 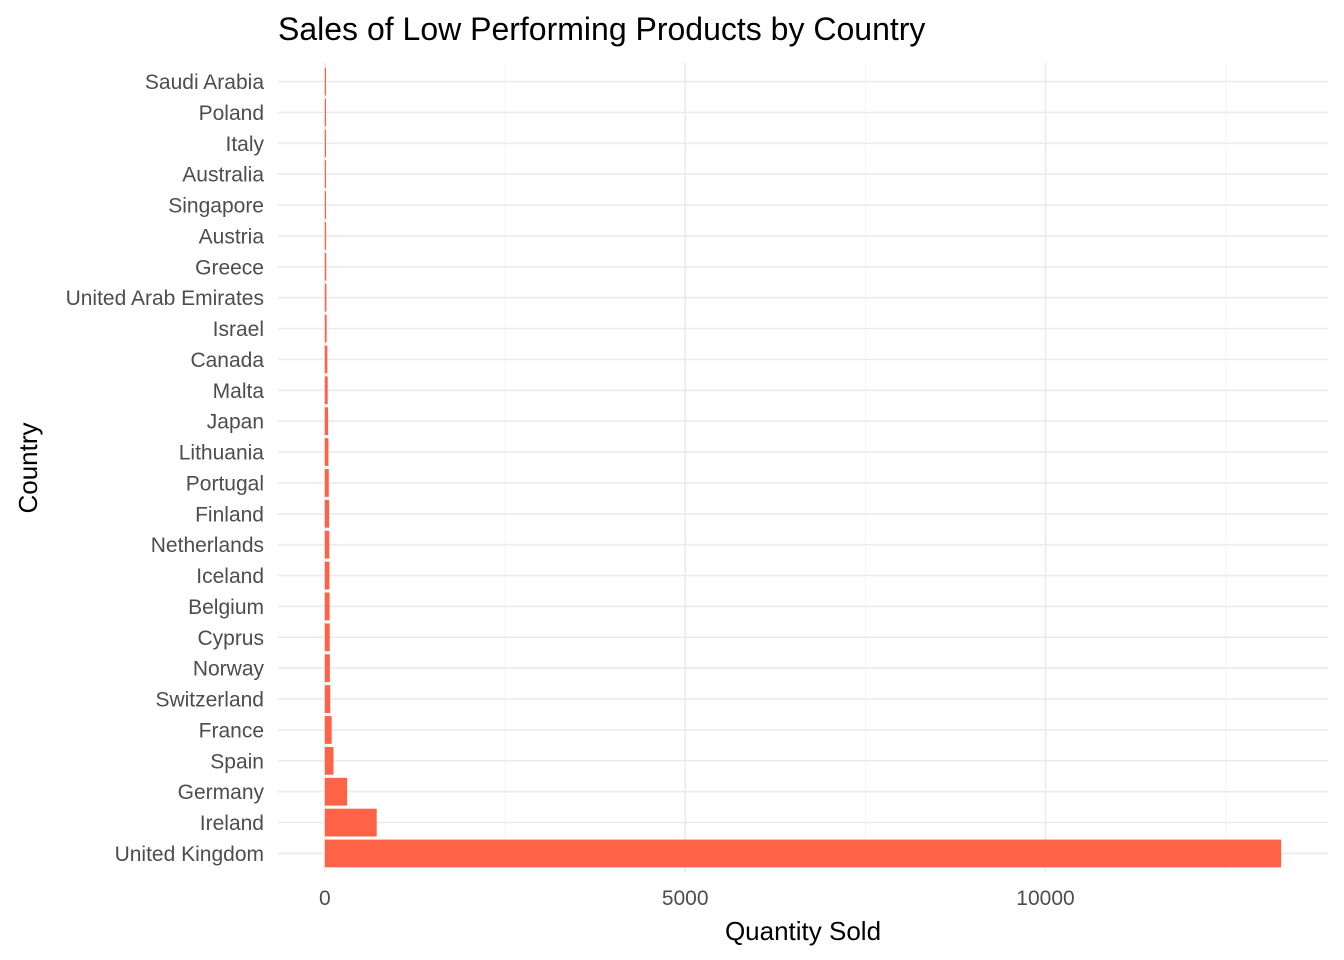 What do you see at coordinates (325, 143) in the screenshot?
I see `bar-italy` at bounding box center [325, 143].